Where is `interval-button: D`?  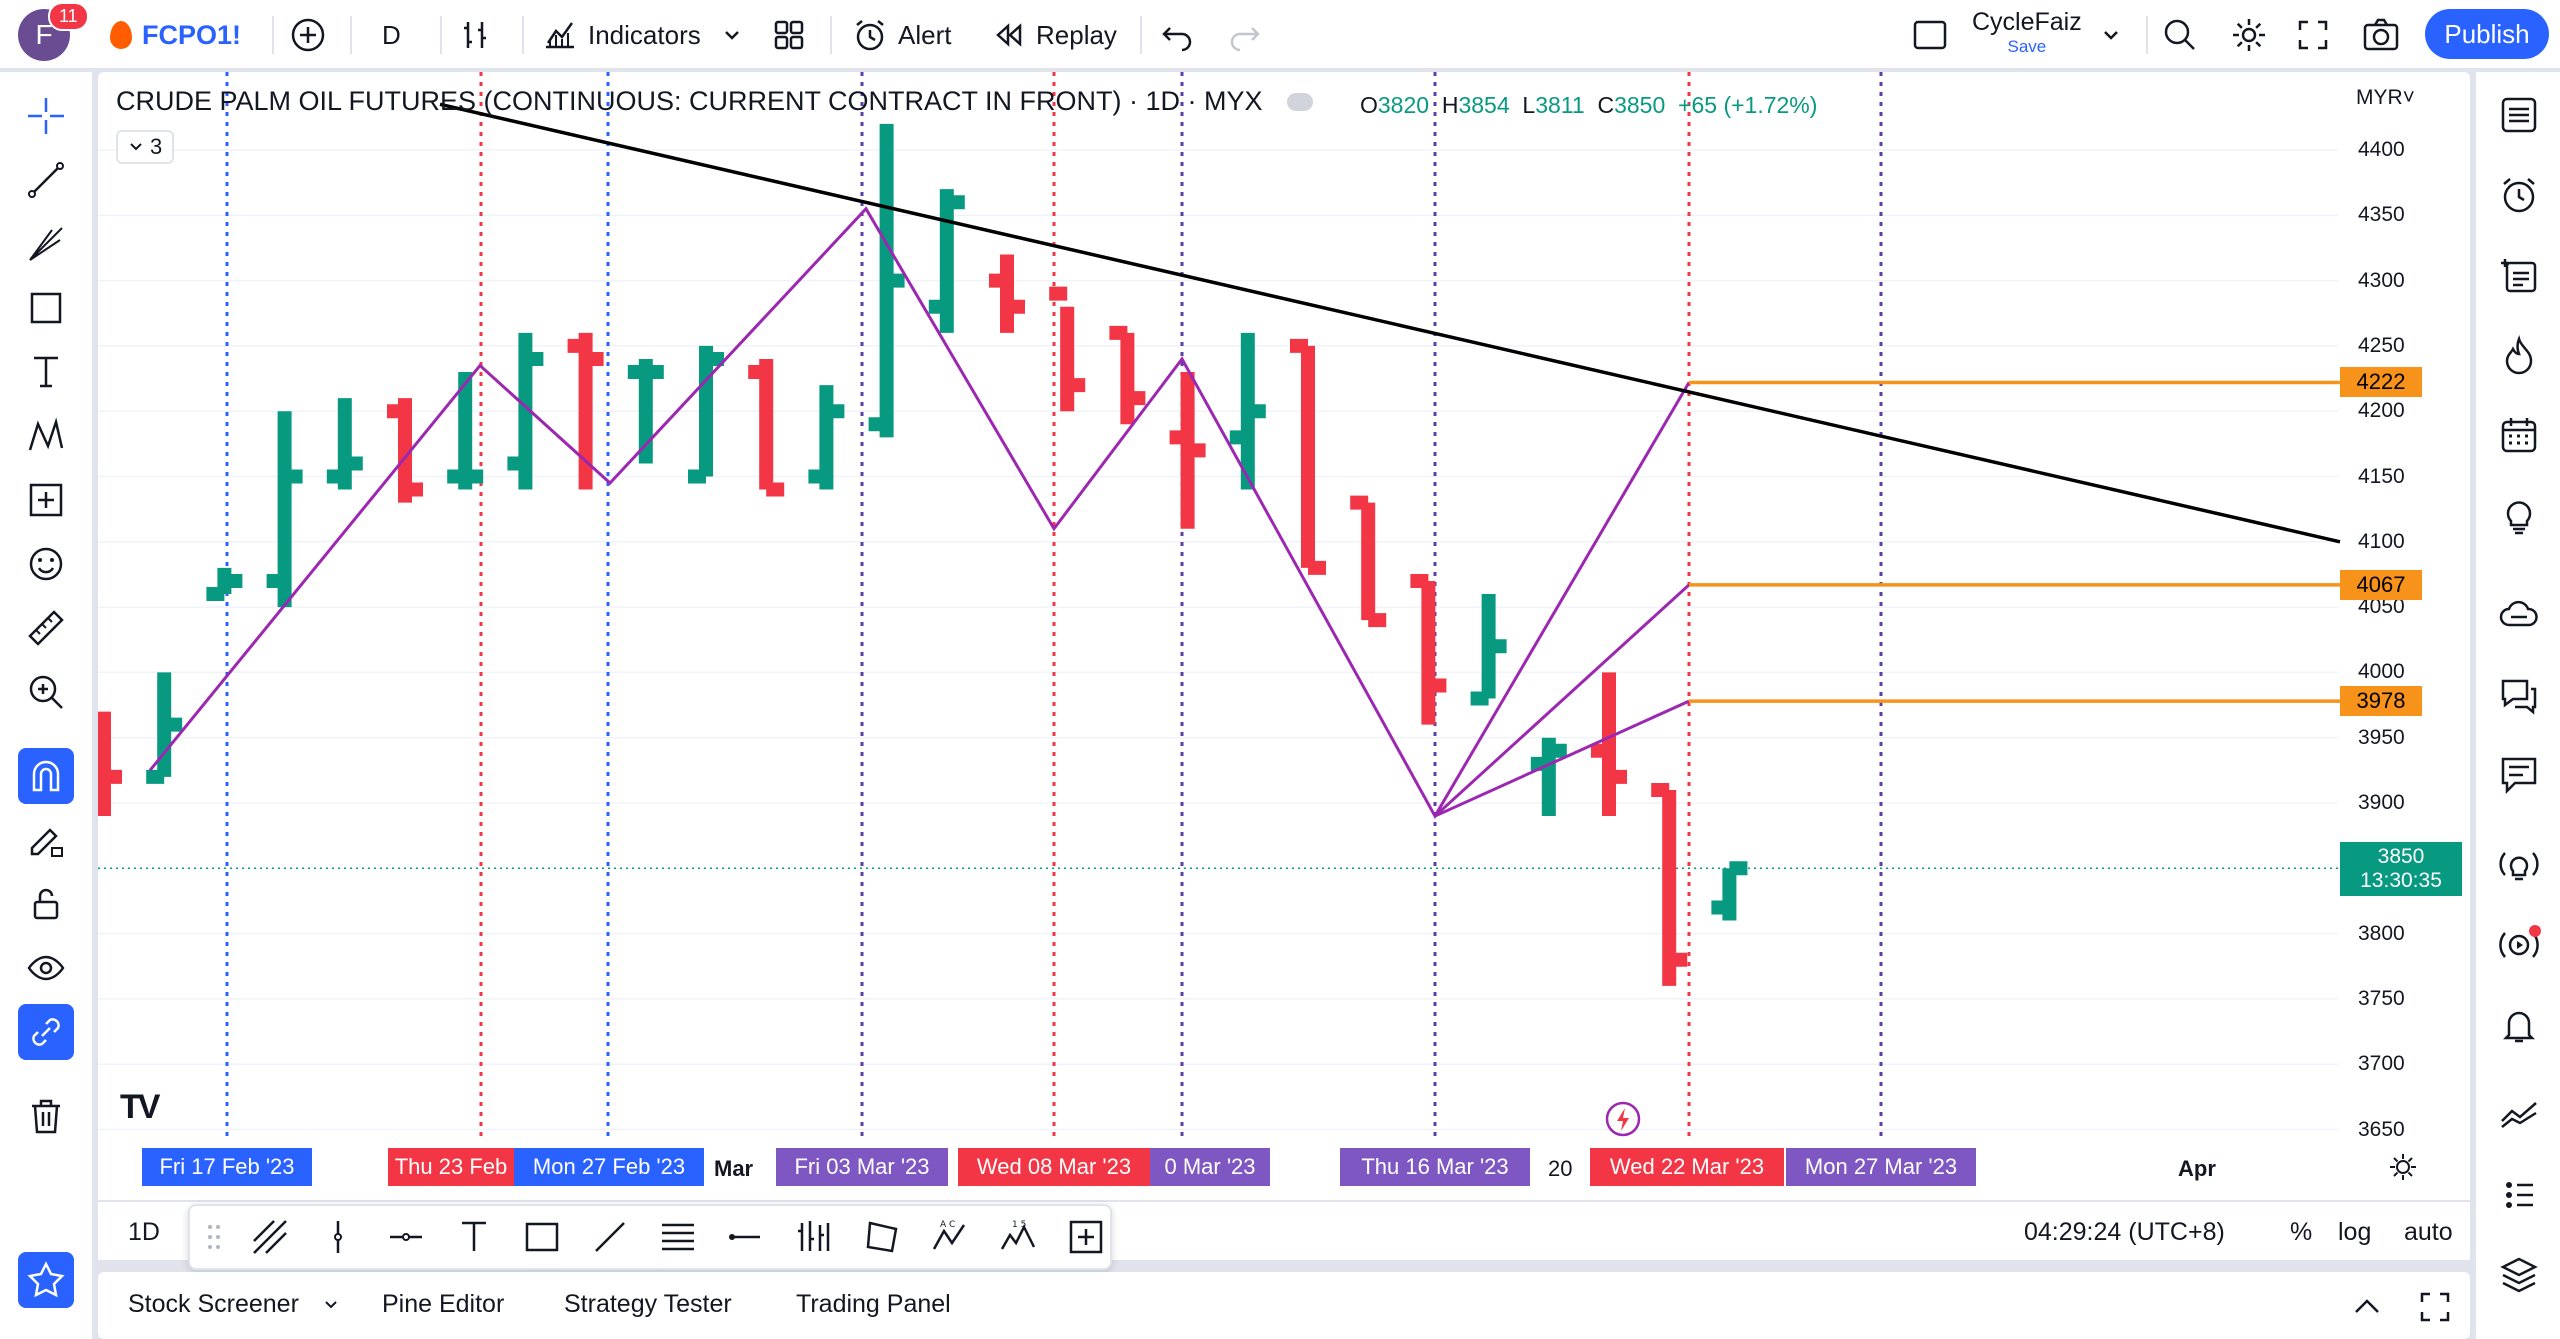 interval-button: D is located at coordinates (391, 35).